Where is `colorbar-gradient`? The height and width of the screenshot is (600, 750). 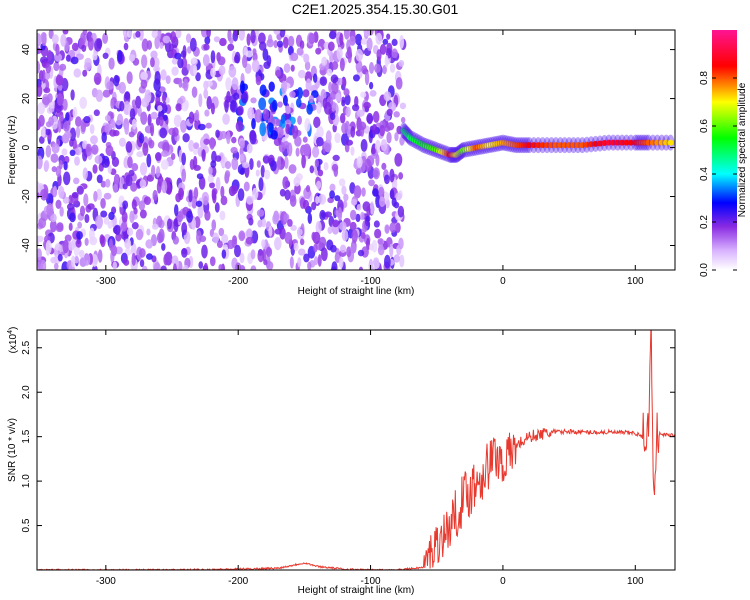
colorbar-gradient is located at coordinates (724, 150).